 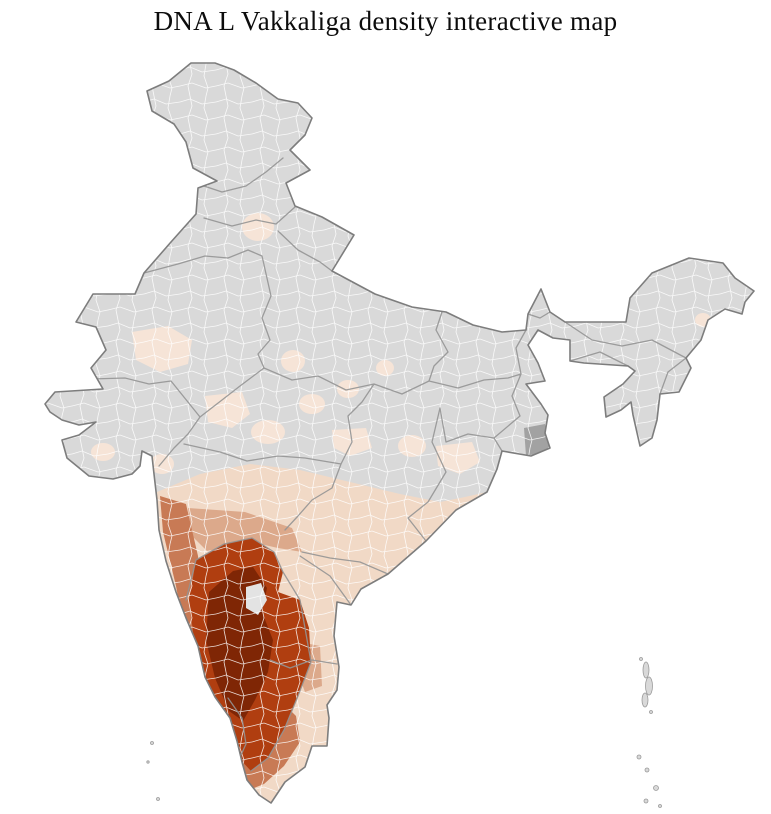 I want to click on andaman-islands, so click(x=646, y=685).